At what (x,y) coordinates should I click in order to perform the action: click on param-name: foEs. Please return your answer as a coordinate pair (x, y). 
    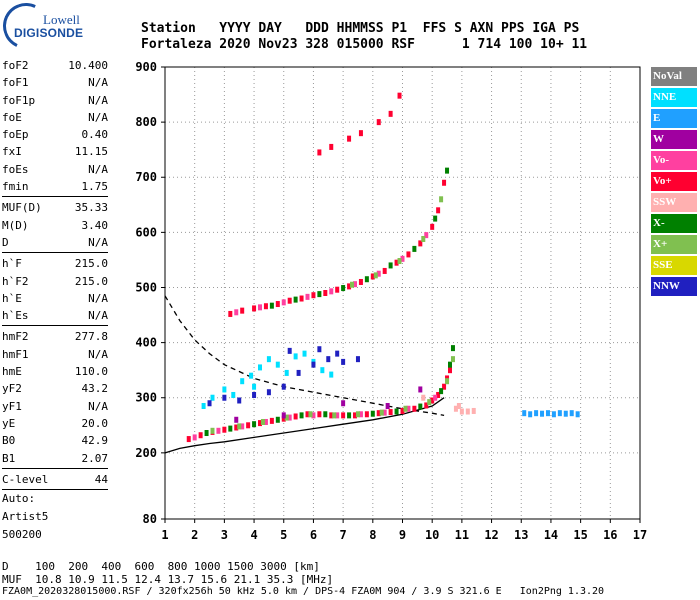
    Looking at the image, I should click on (15, 169).